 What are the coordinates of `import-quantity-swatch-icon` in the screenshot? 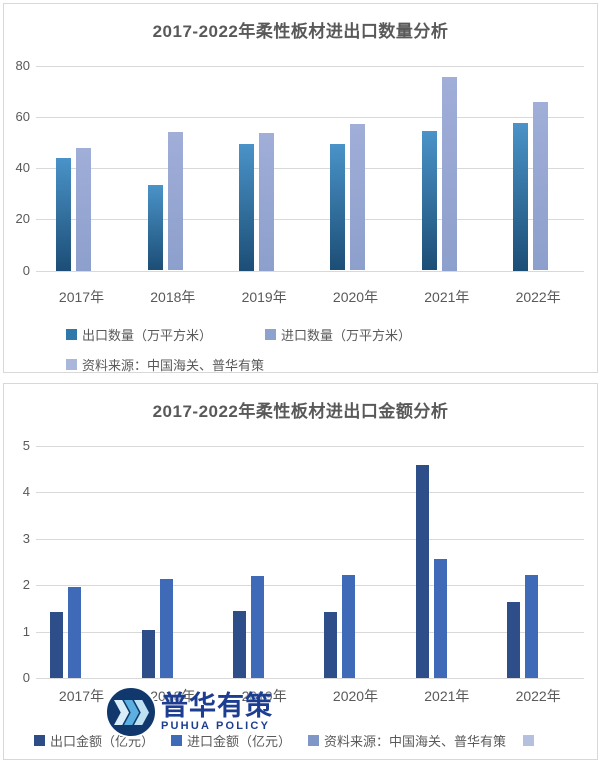 It's located at (271, 334).